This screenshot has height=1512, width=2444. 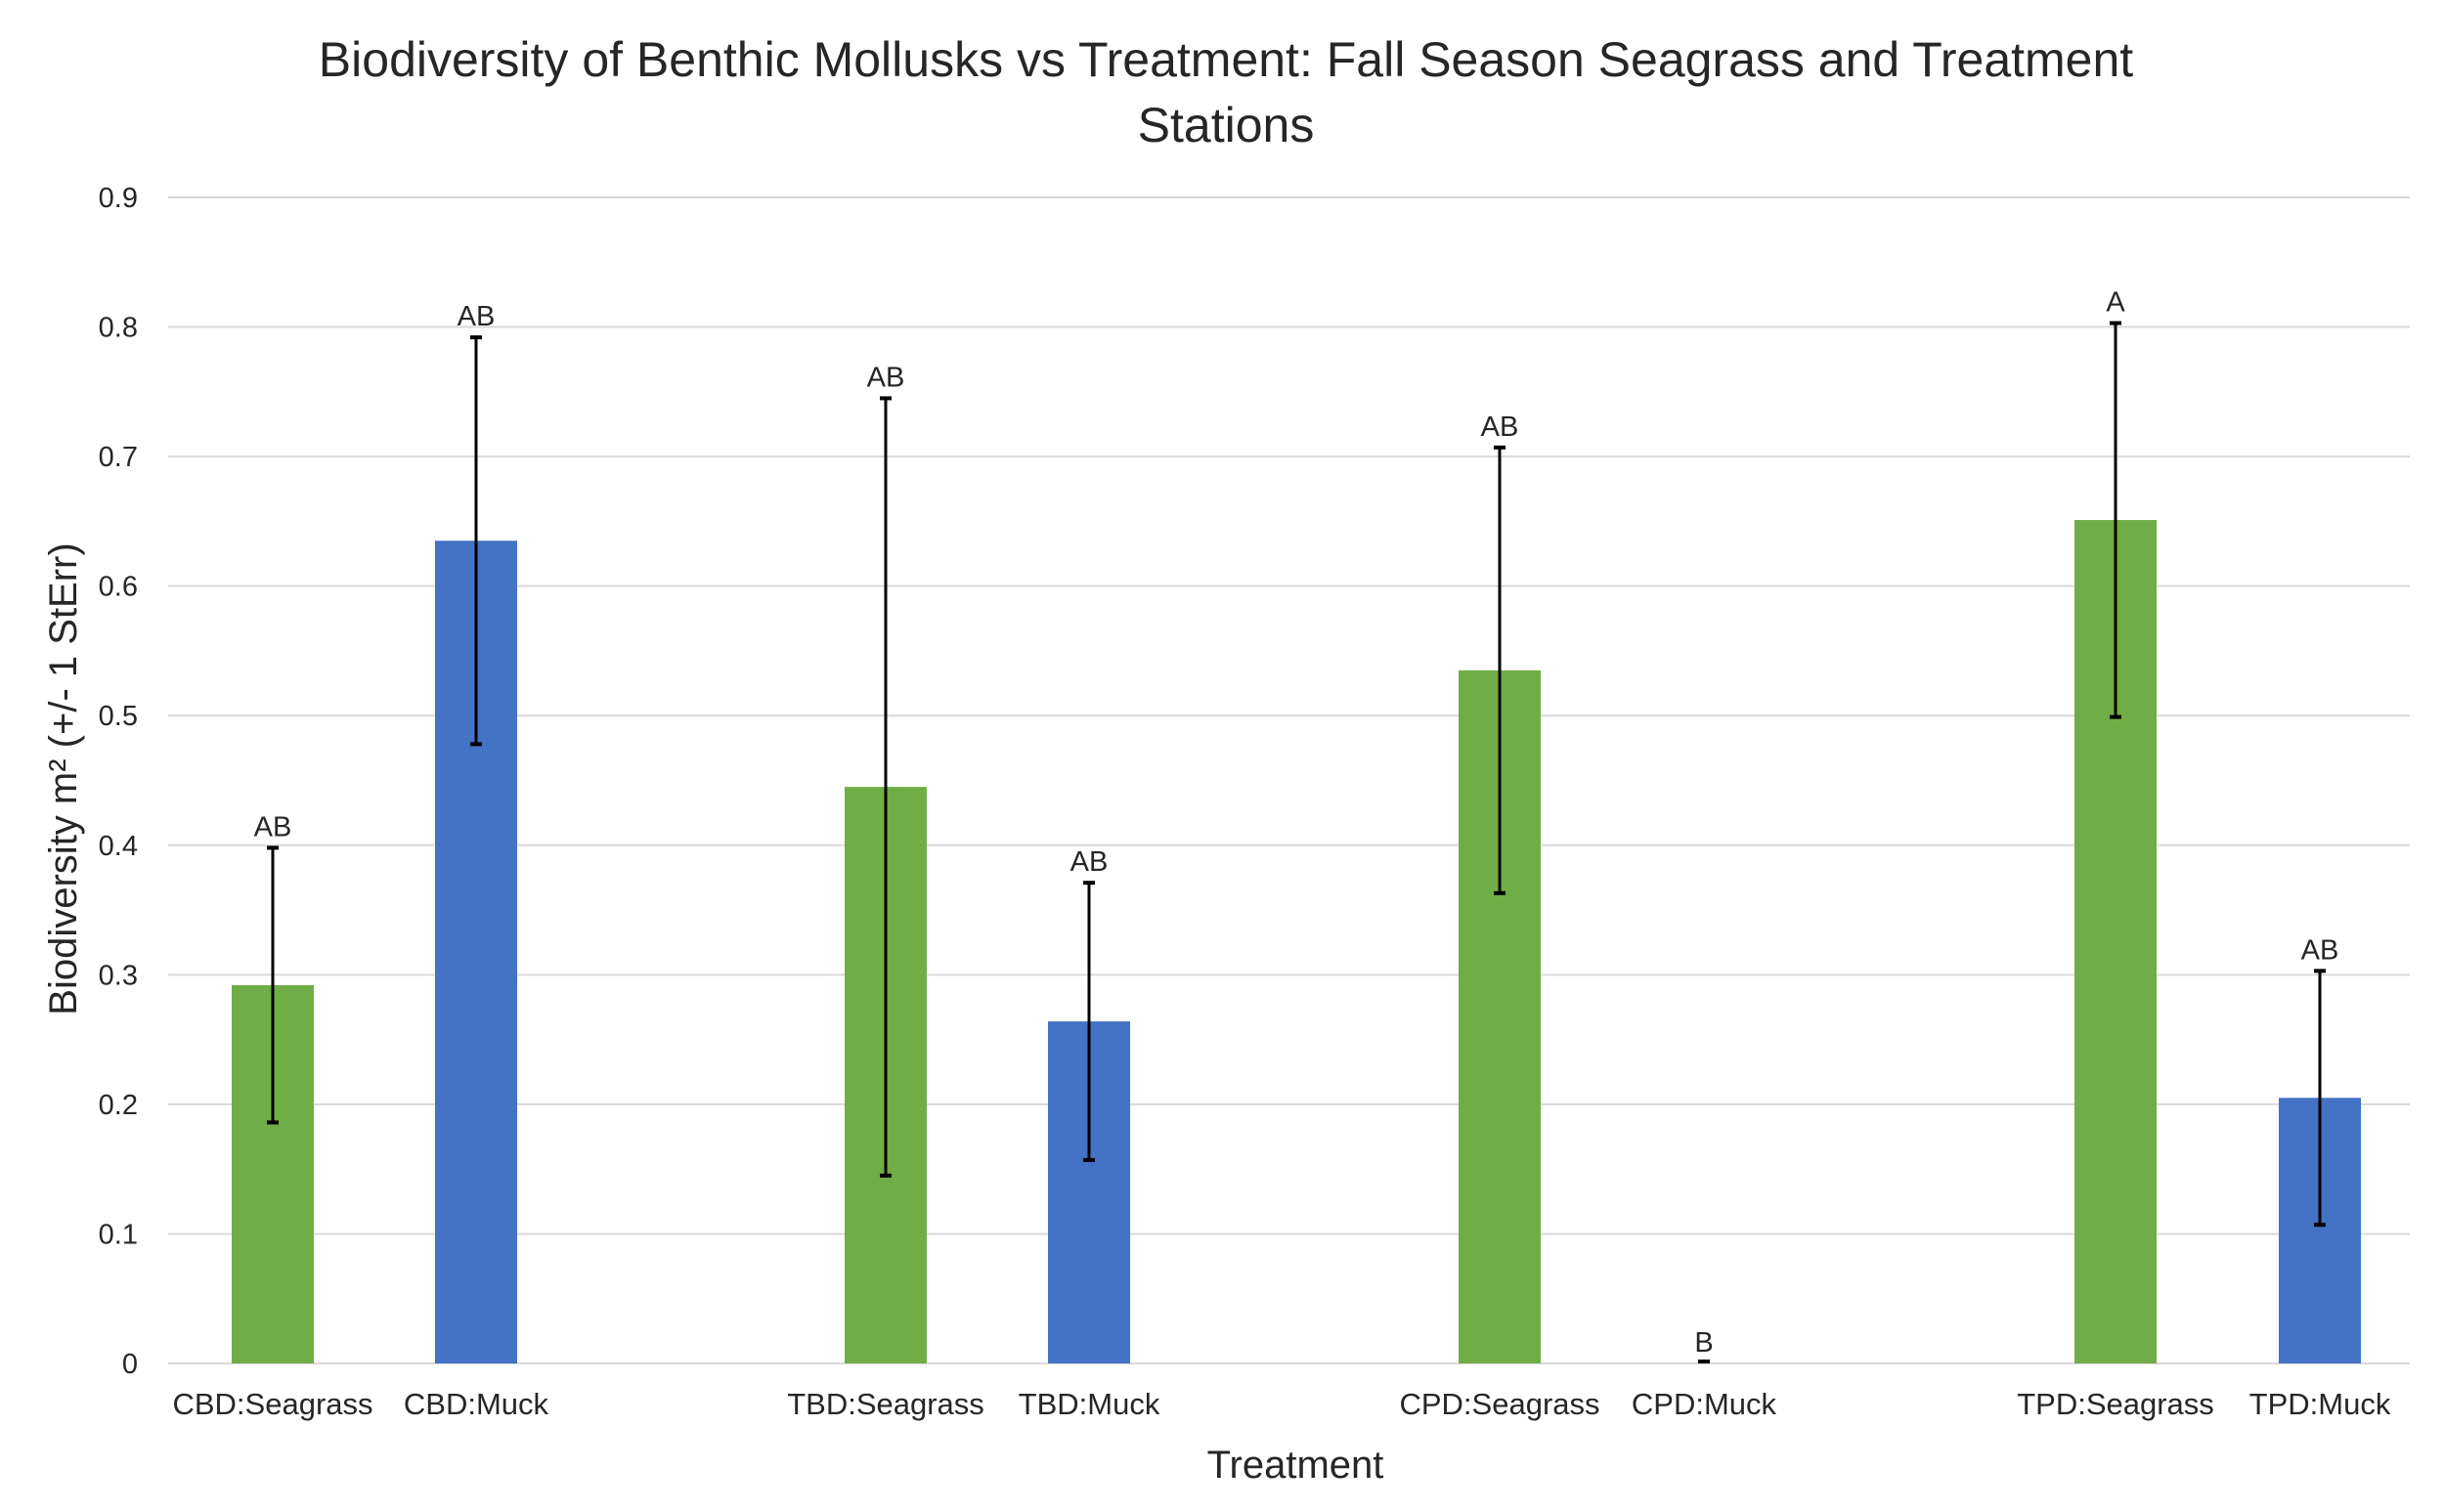 What do you see at coordinates (1295, 1465) in the screenshot?
I see `x-axis-label: Treatment` at bounding box center [1295, 1465].